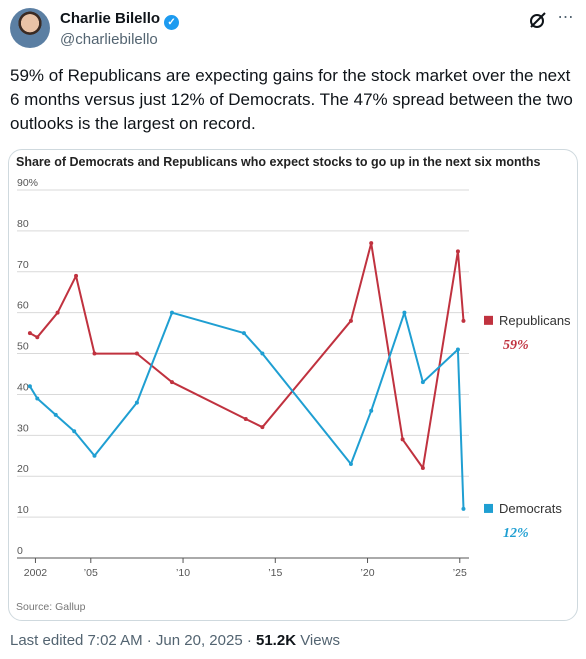 The width and height of the screenshot is (586, 659). I want to click on author-handle: @charliebilello, so click(109, 39).